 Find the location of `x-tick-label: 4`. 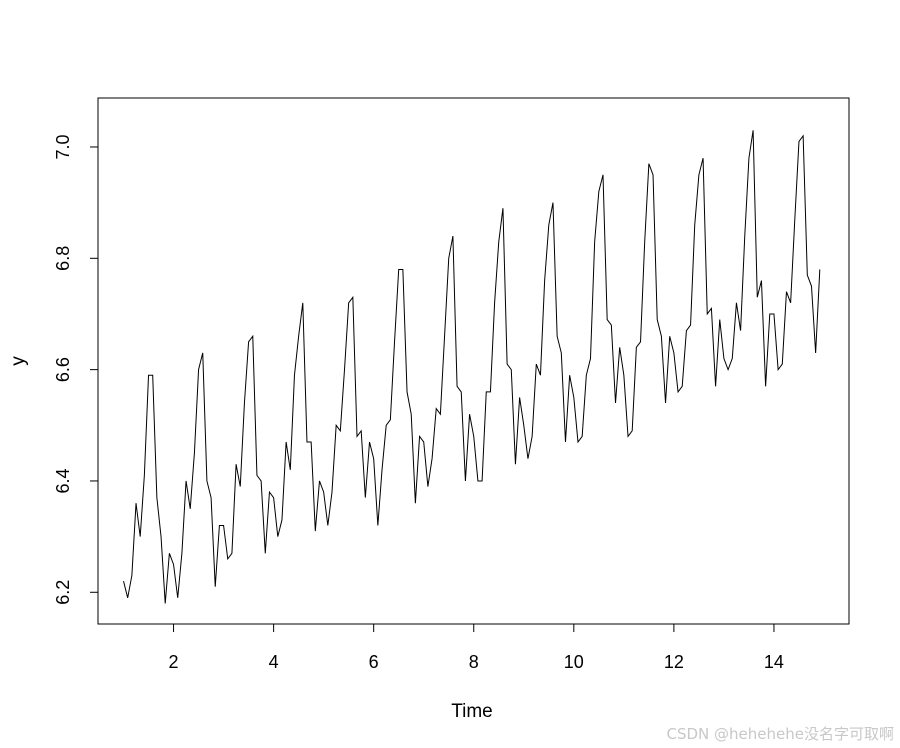

x-tick-label: 4 is located at coordinates (274, 662).